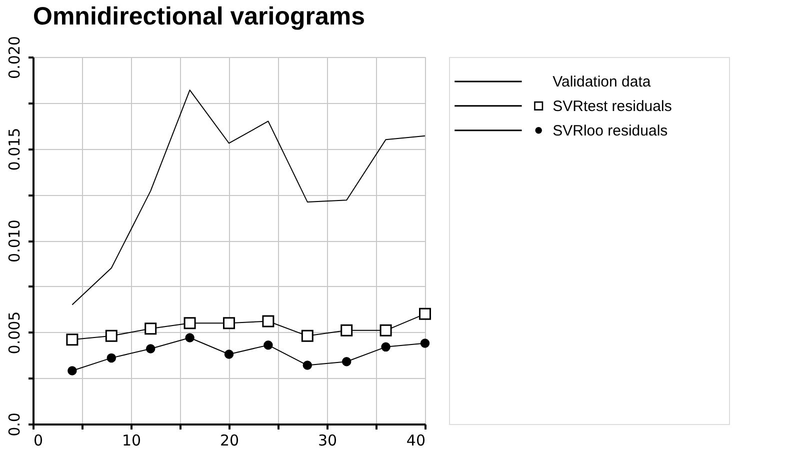 The width and height of the screenshot is (785, 465). Describe the element at coordinates (602, 81) in the screenshot. I see `legend-label: Validation data` at that location.